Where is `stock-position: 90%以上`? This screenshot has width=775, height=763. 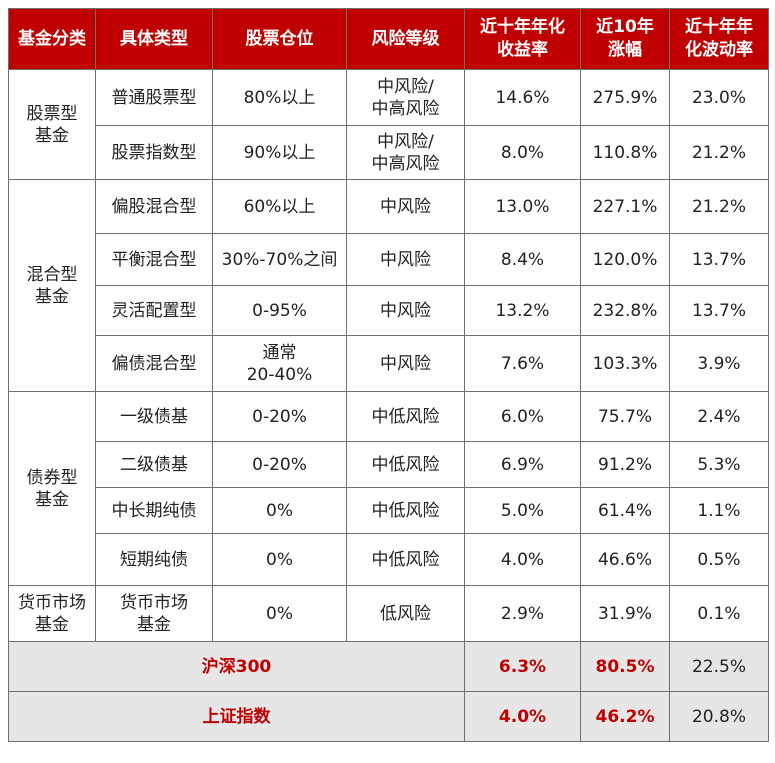 stock-position: 90%以上 is located at coordinates (279, 152).